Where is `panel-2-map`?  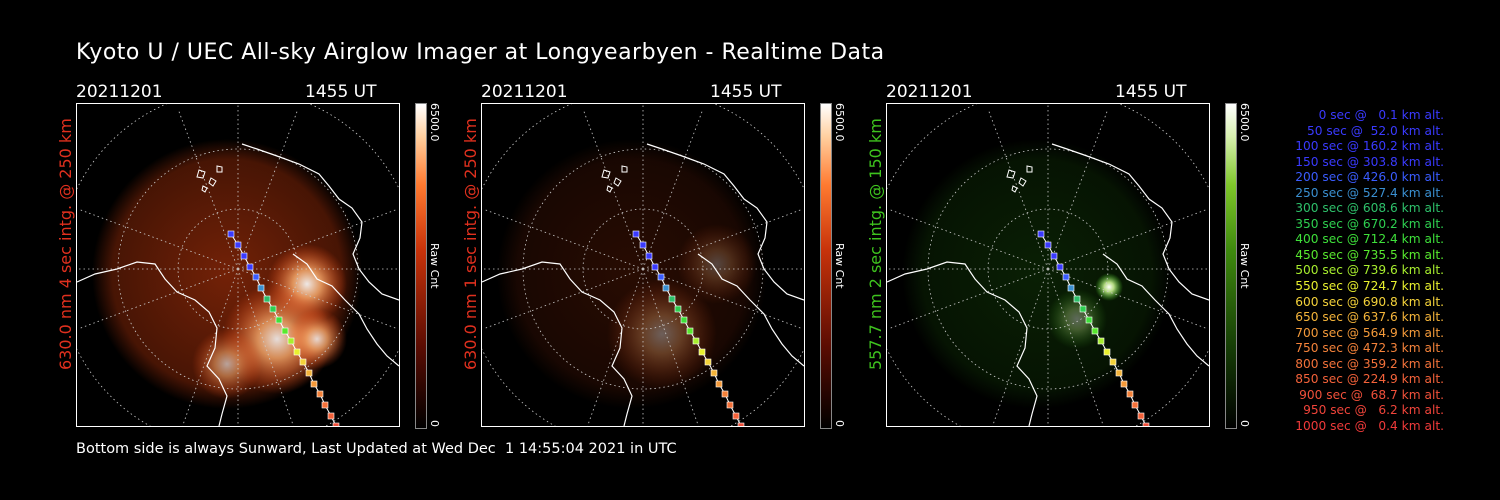
panel-2-map is located at coordinates (643, 265).